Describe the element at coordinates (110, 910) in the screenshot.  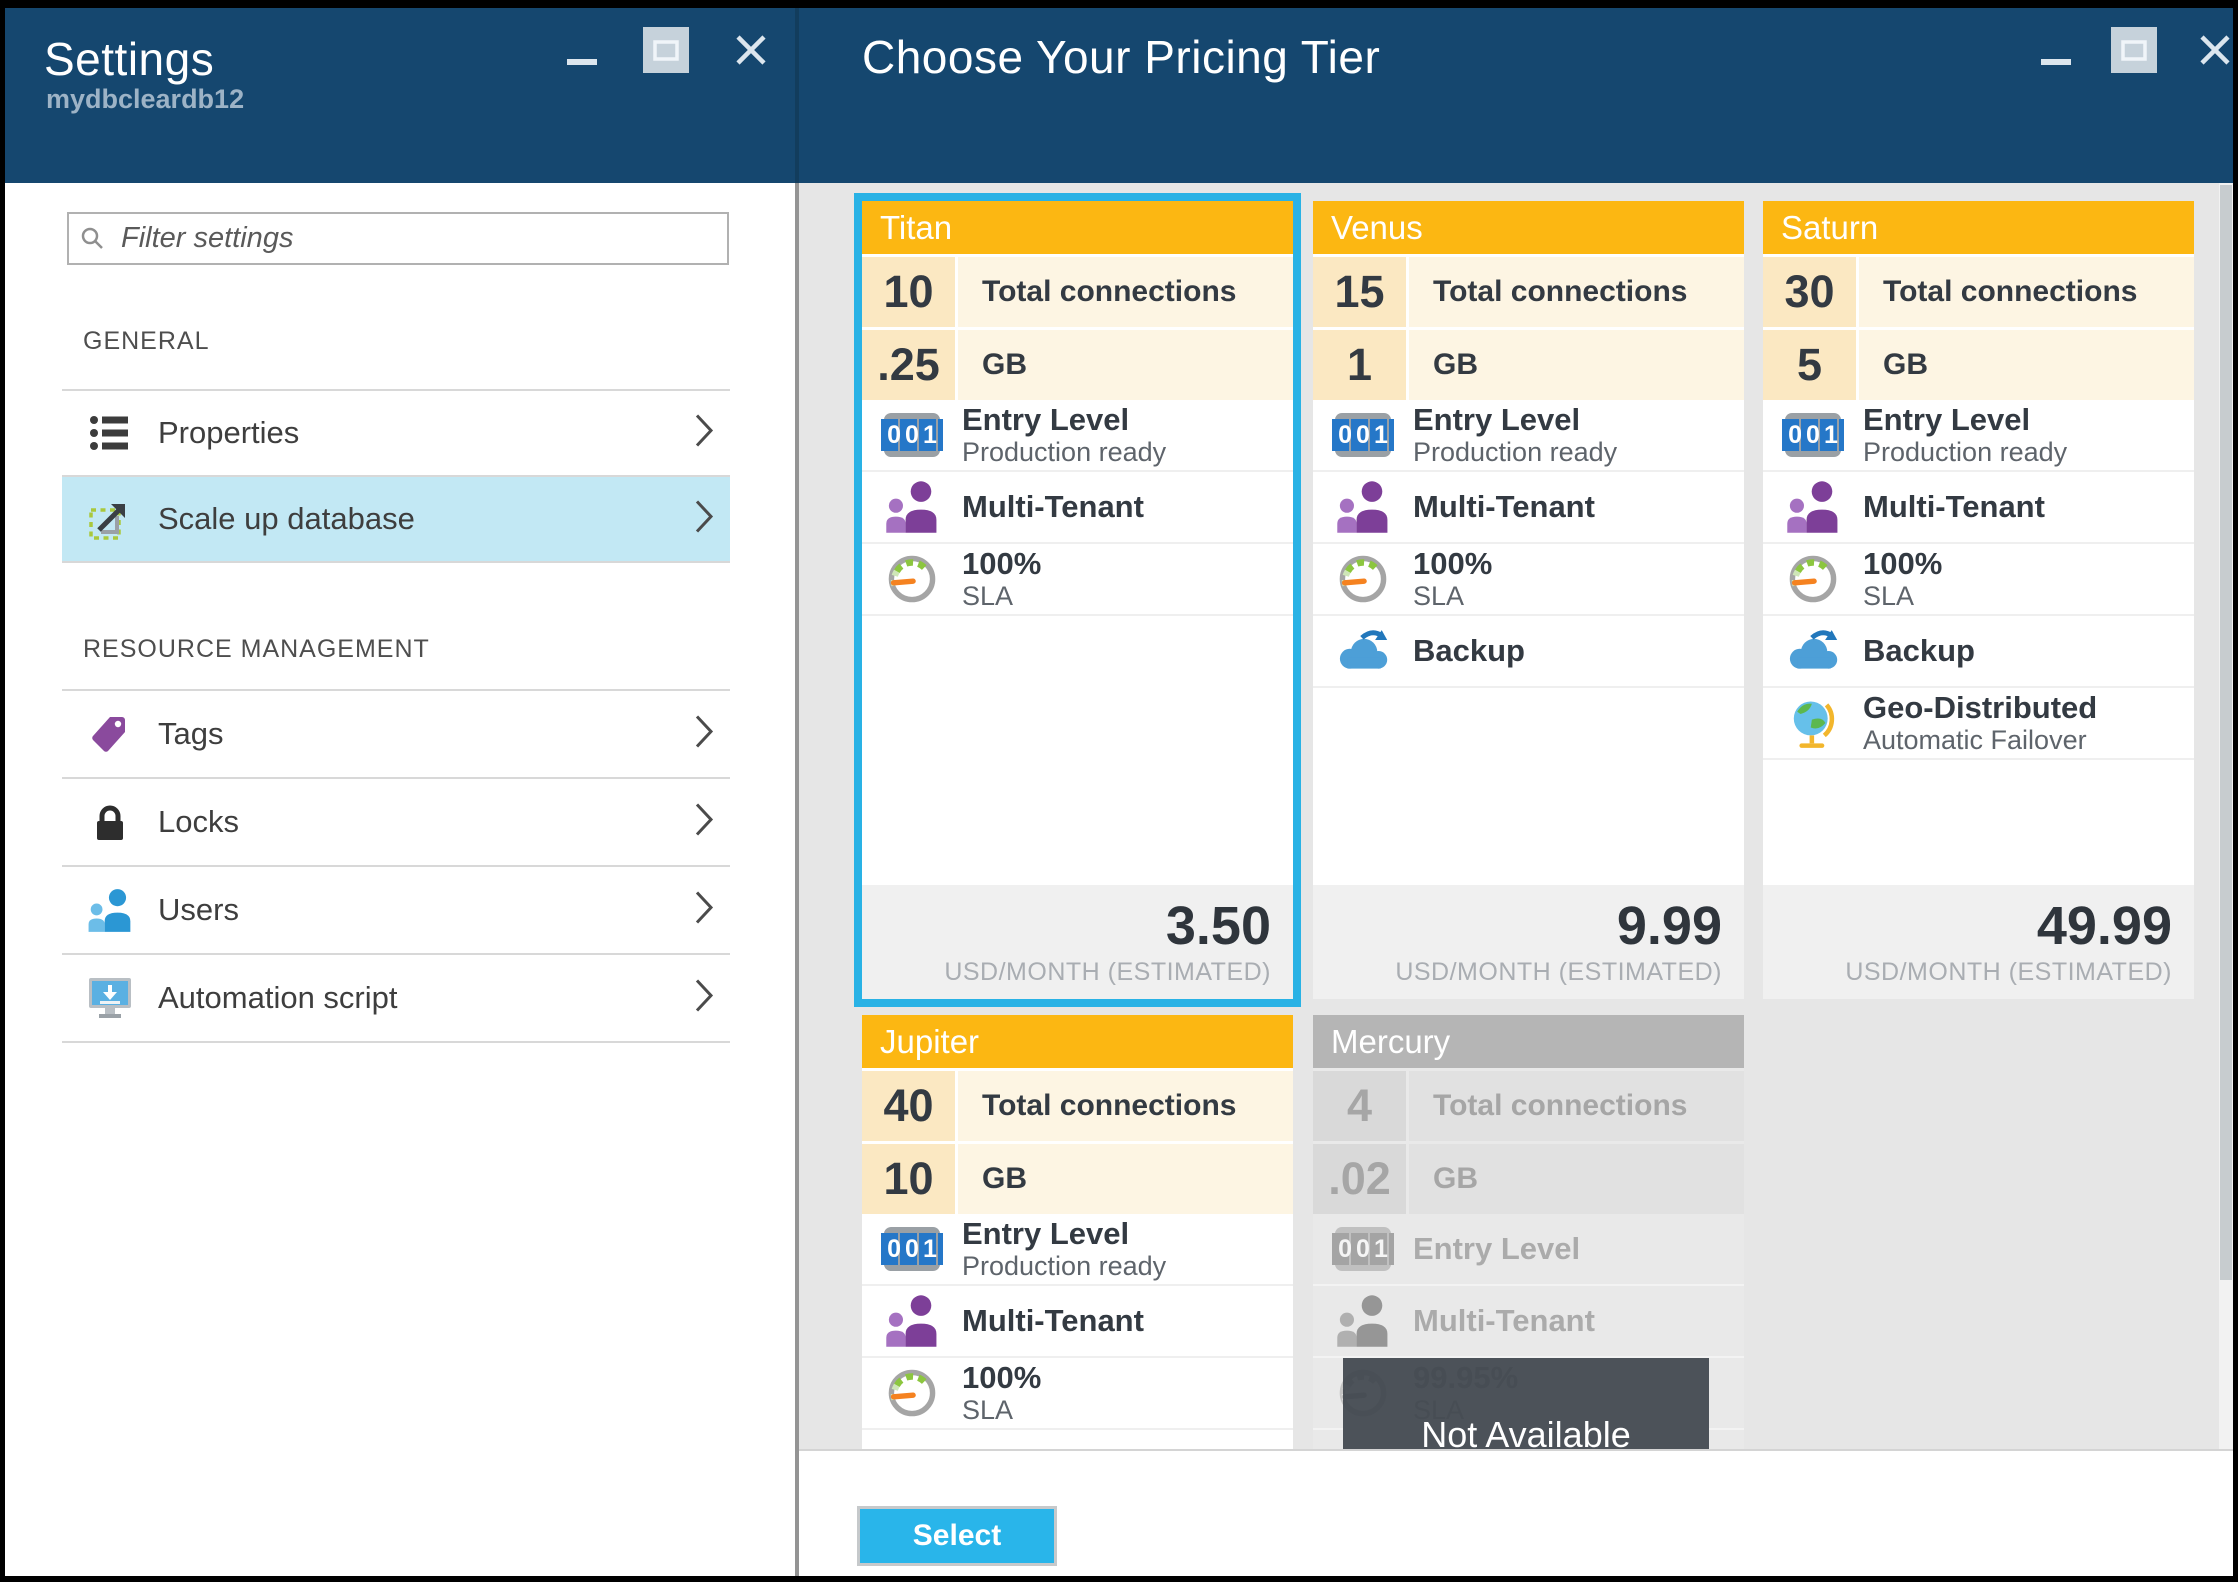
I see `users-icon` at that location.